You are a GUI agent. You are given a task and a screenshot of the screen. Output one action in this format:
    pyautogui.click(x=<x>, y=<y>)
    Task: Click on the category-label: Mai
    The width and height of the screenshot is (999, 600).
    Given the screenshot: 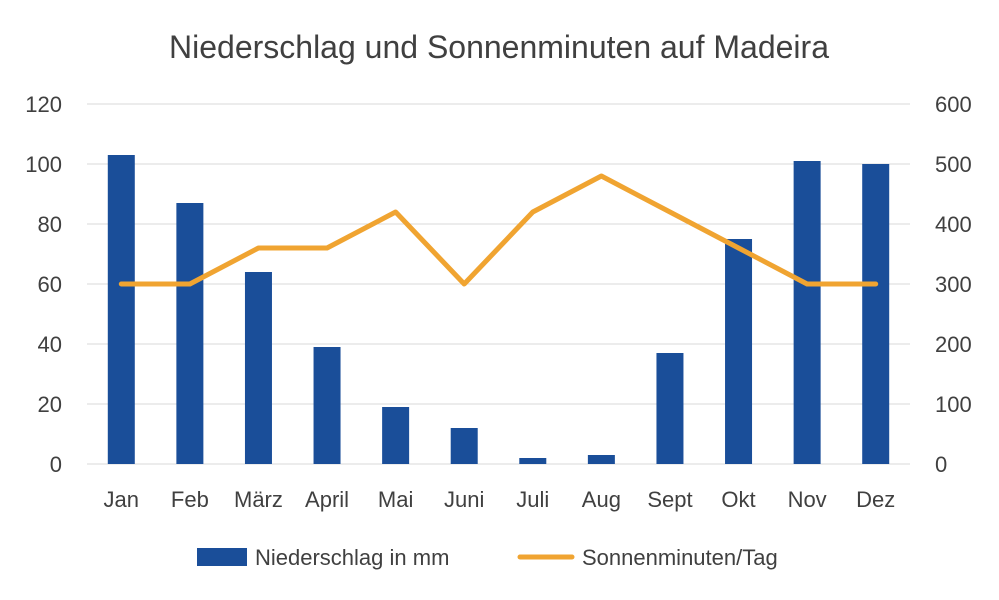 What is the action you would take?
    pyautogui.click(x=395, y=499)
    